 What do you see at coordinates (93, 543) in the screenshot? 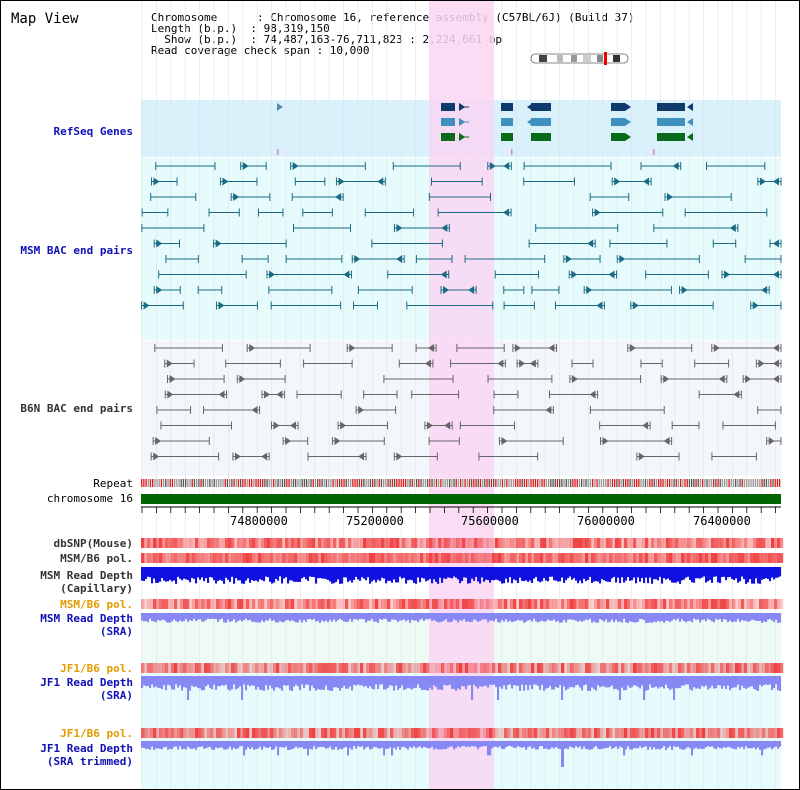
I see `dbsnp-label: dbSNP(Mouse)` at bounding box center [93, 543].